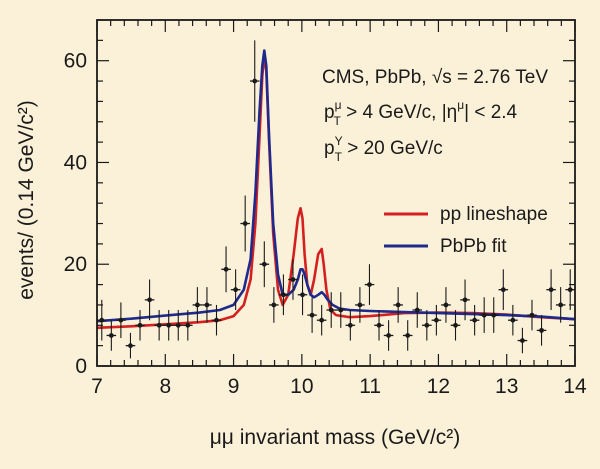  Describe the element at coordinates (301, 386) in the screenshot. I see `x-tick-label: 10` at that location.